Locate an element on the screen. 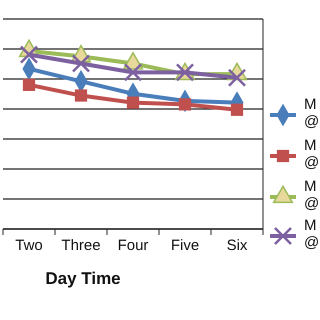 Image resolution: width=320 pixels, height=320 pixels. x-tick-label: Six is located at coordinates (237, 245).